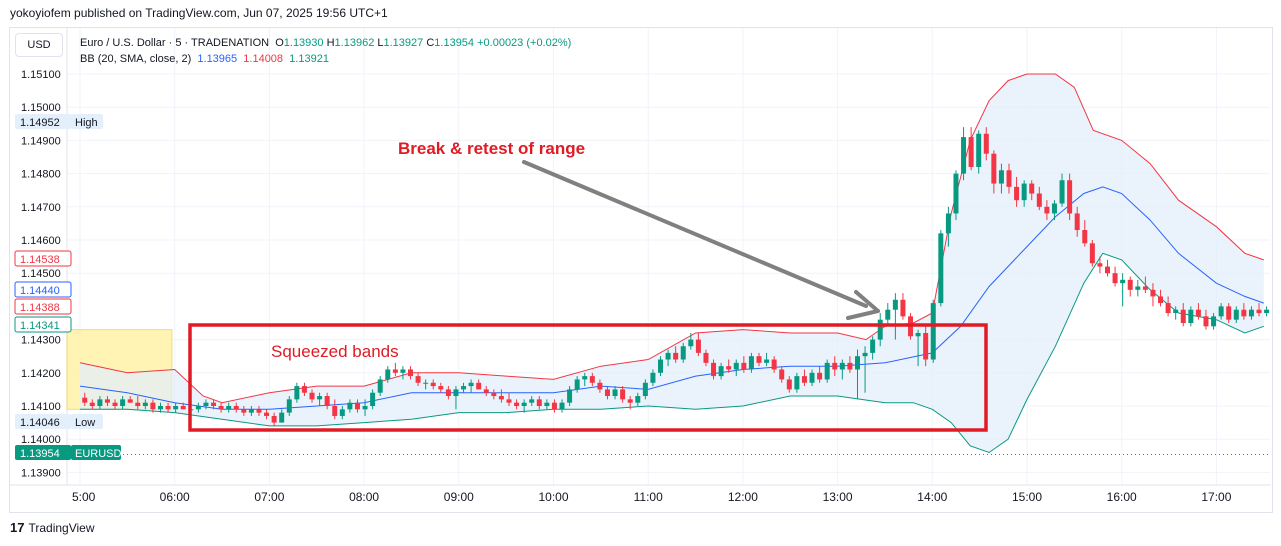  I want to click on footer-brand: TradingView, so click(61, 527).